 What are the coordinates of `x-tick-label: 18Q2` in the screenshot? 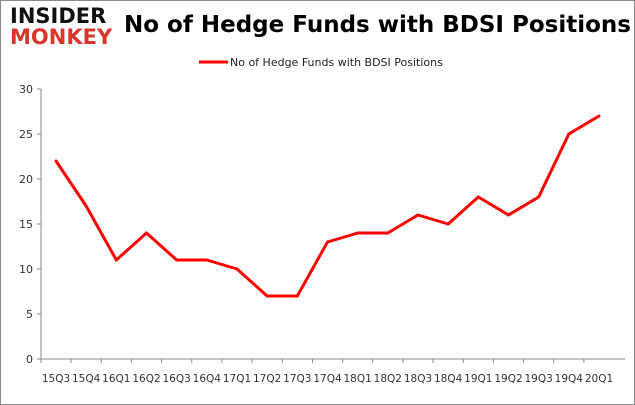 It's located at (388, 379).